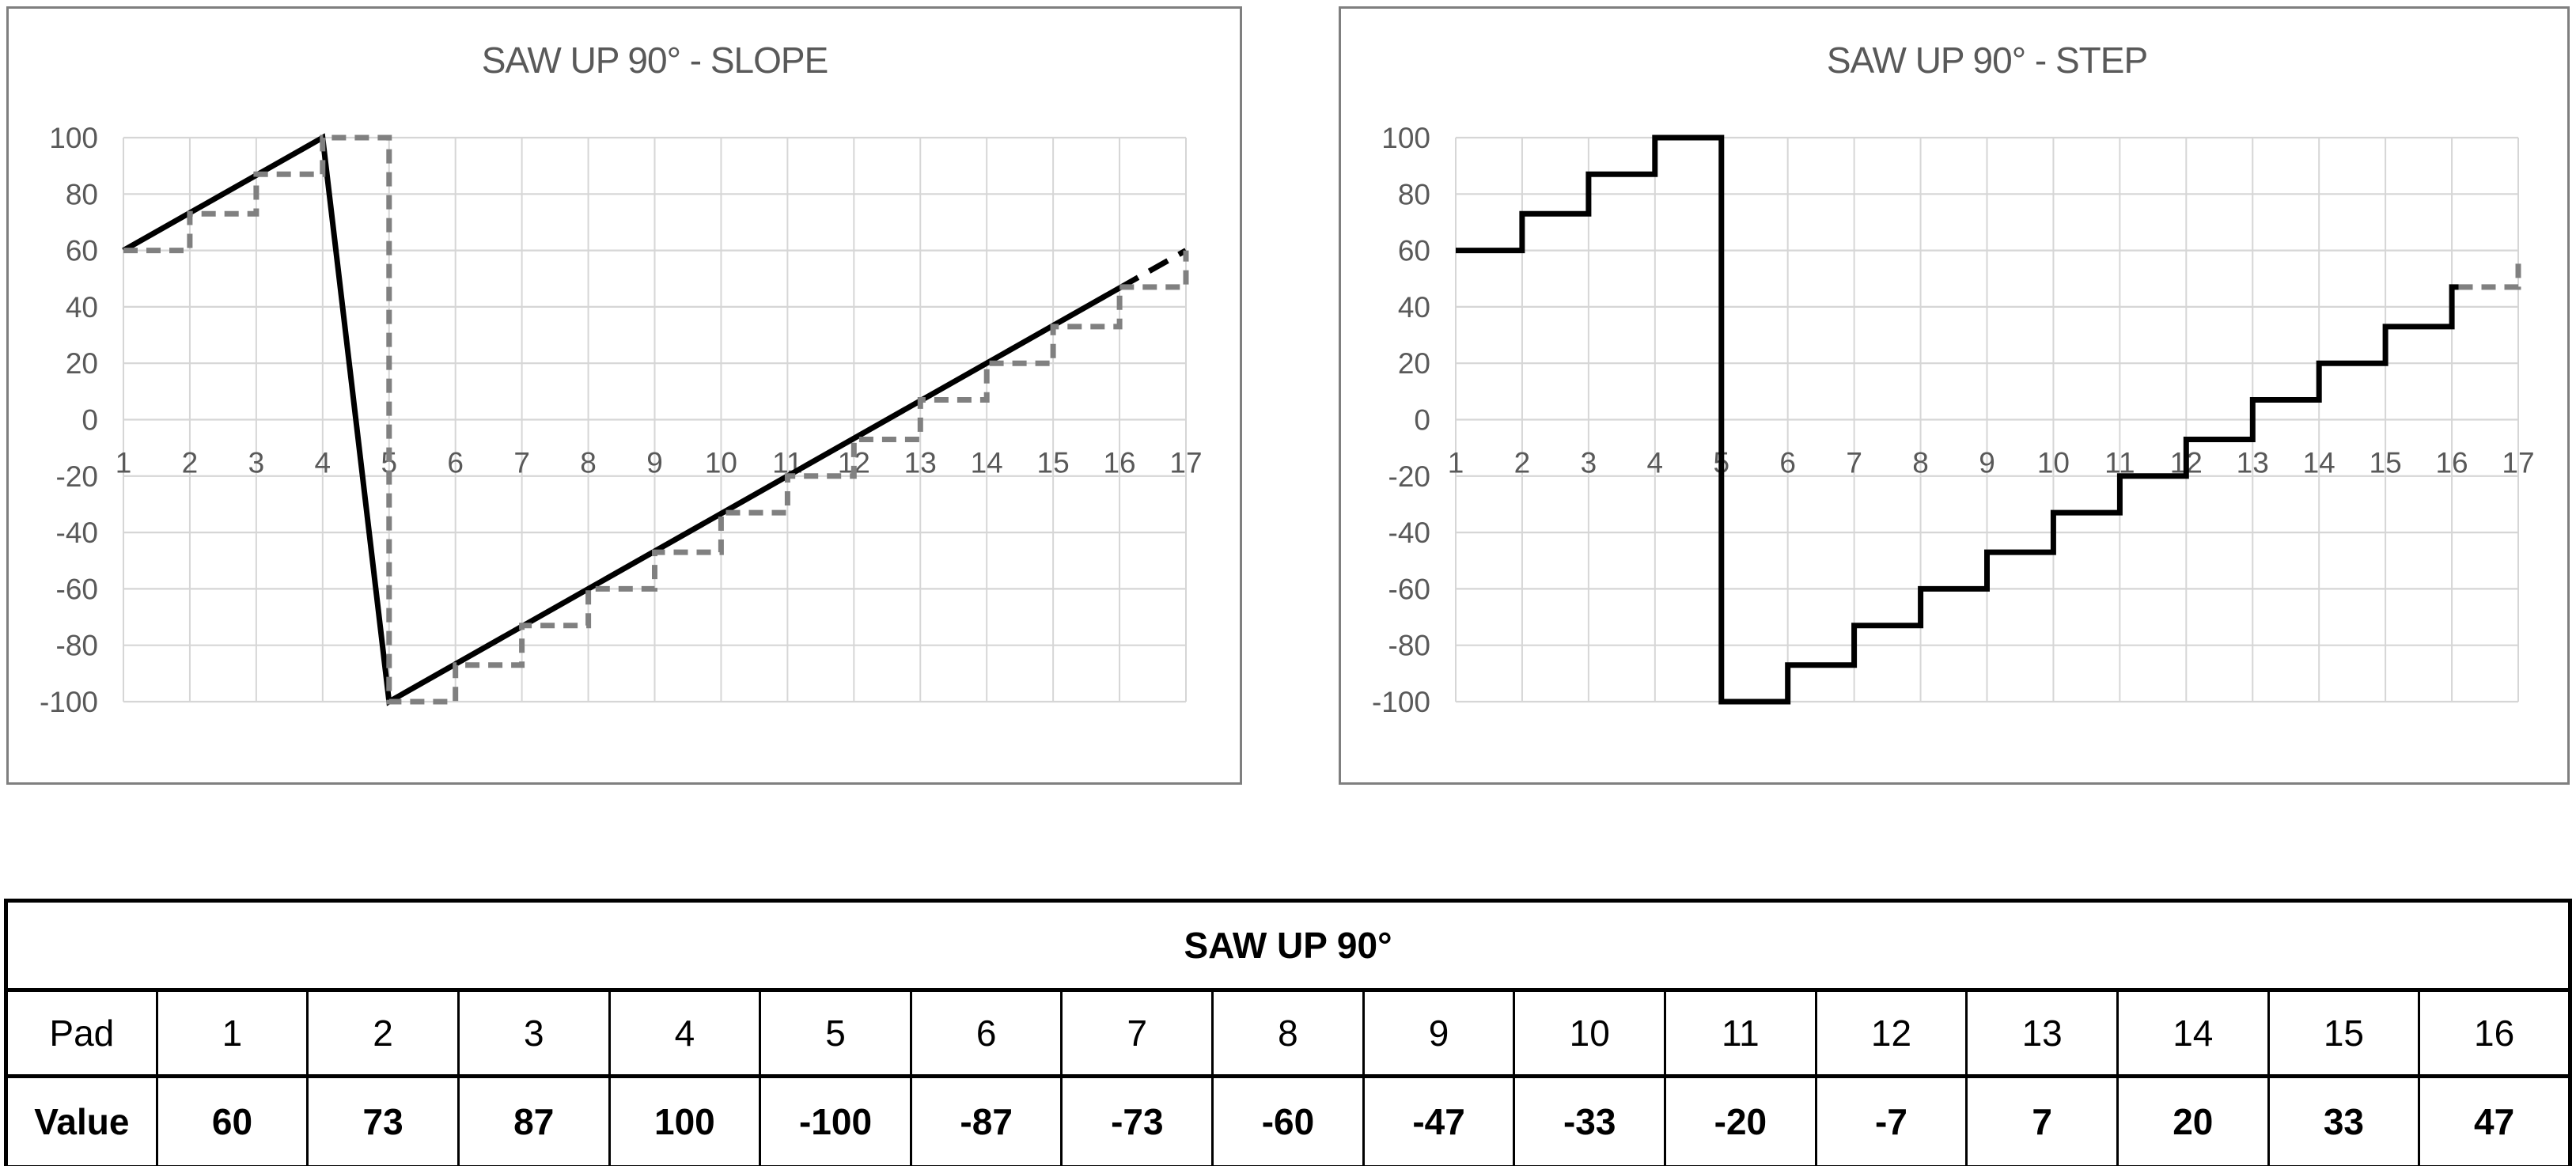  Describe the element at coordinates (2494, 1033) in the screenshot. I see `pad-cell: 16` at that location.